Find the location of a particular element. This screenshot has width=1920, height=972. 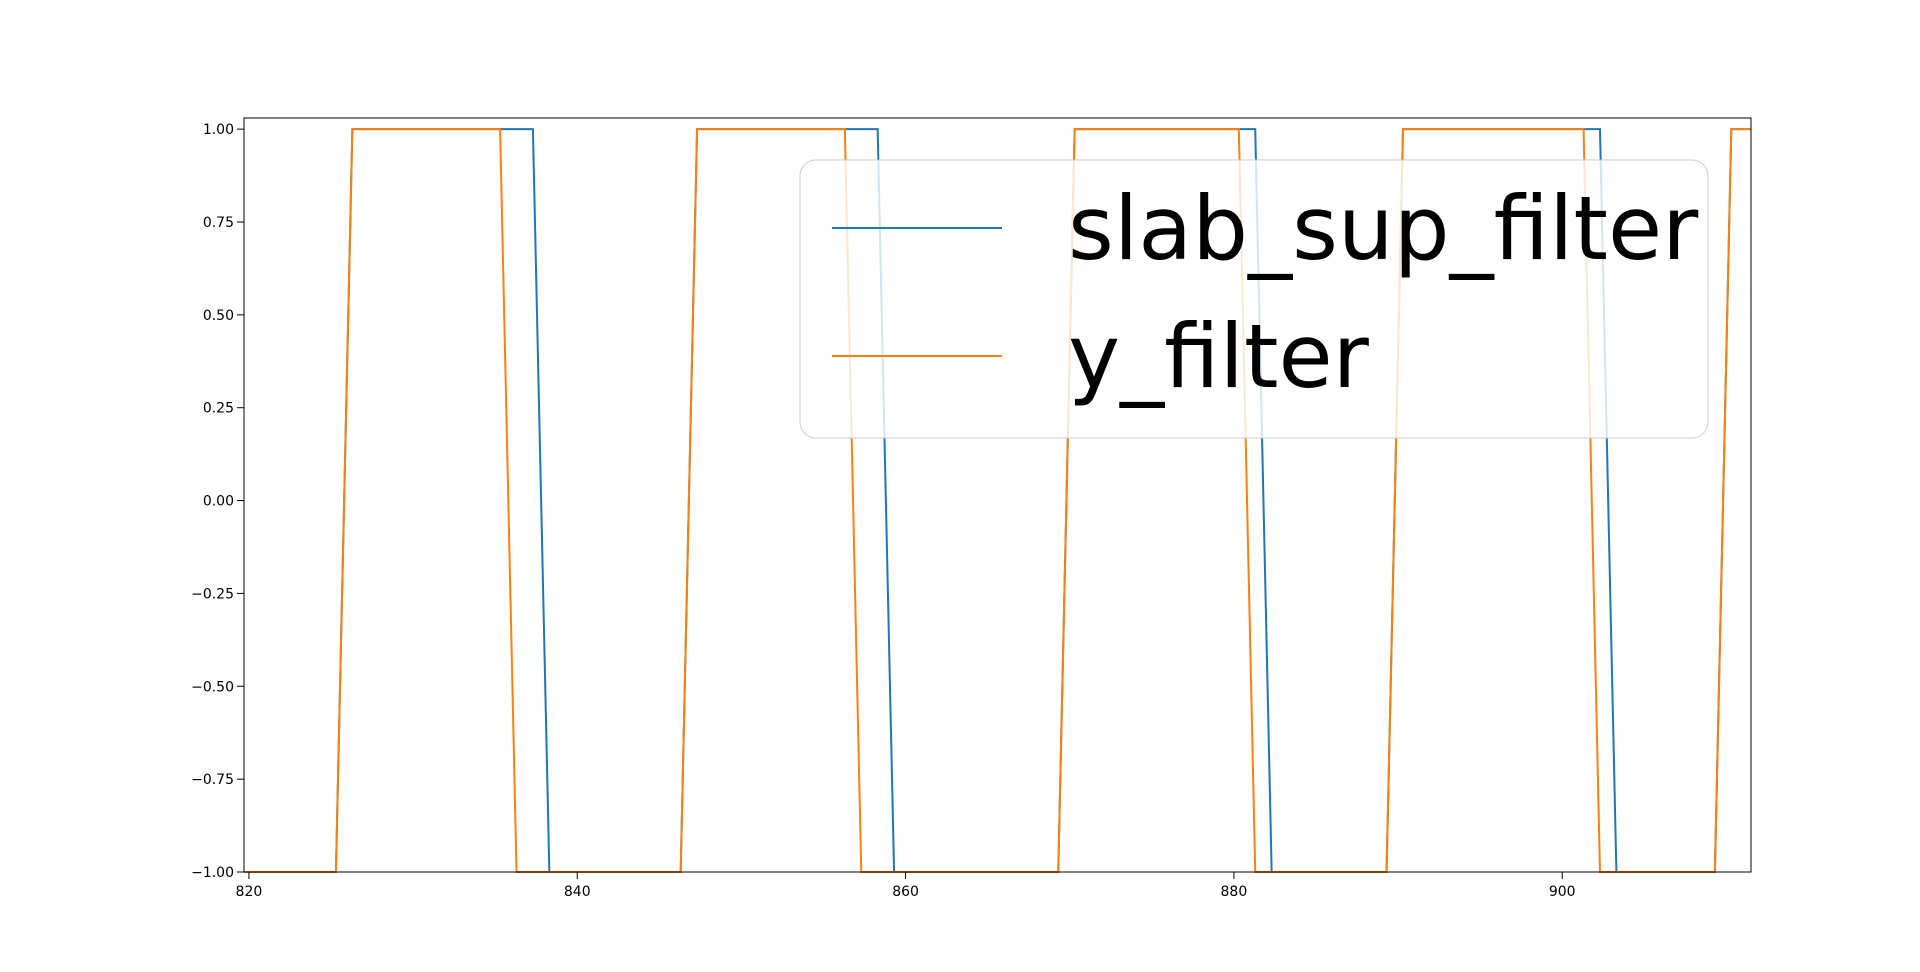

y-tick-label: 1.00 is located at coordinates (218, 130).